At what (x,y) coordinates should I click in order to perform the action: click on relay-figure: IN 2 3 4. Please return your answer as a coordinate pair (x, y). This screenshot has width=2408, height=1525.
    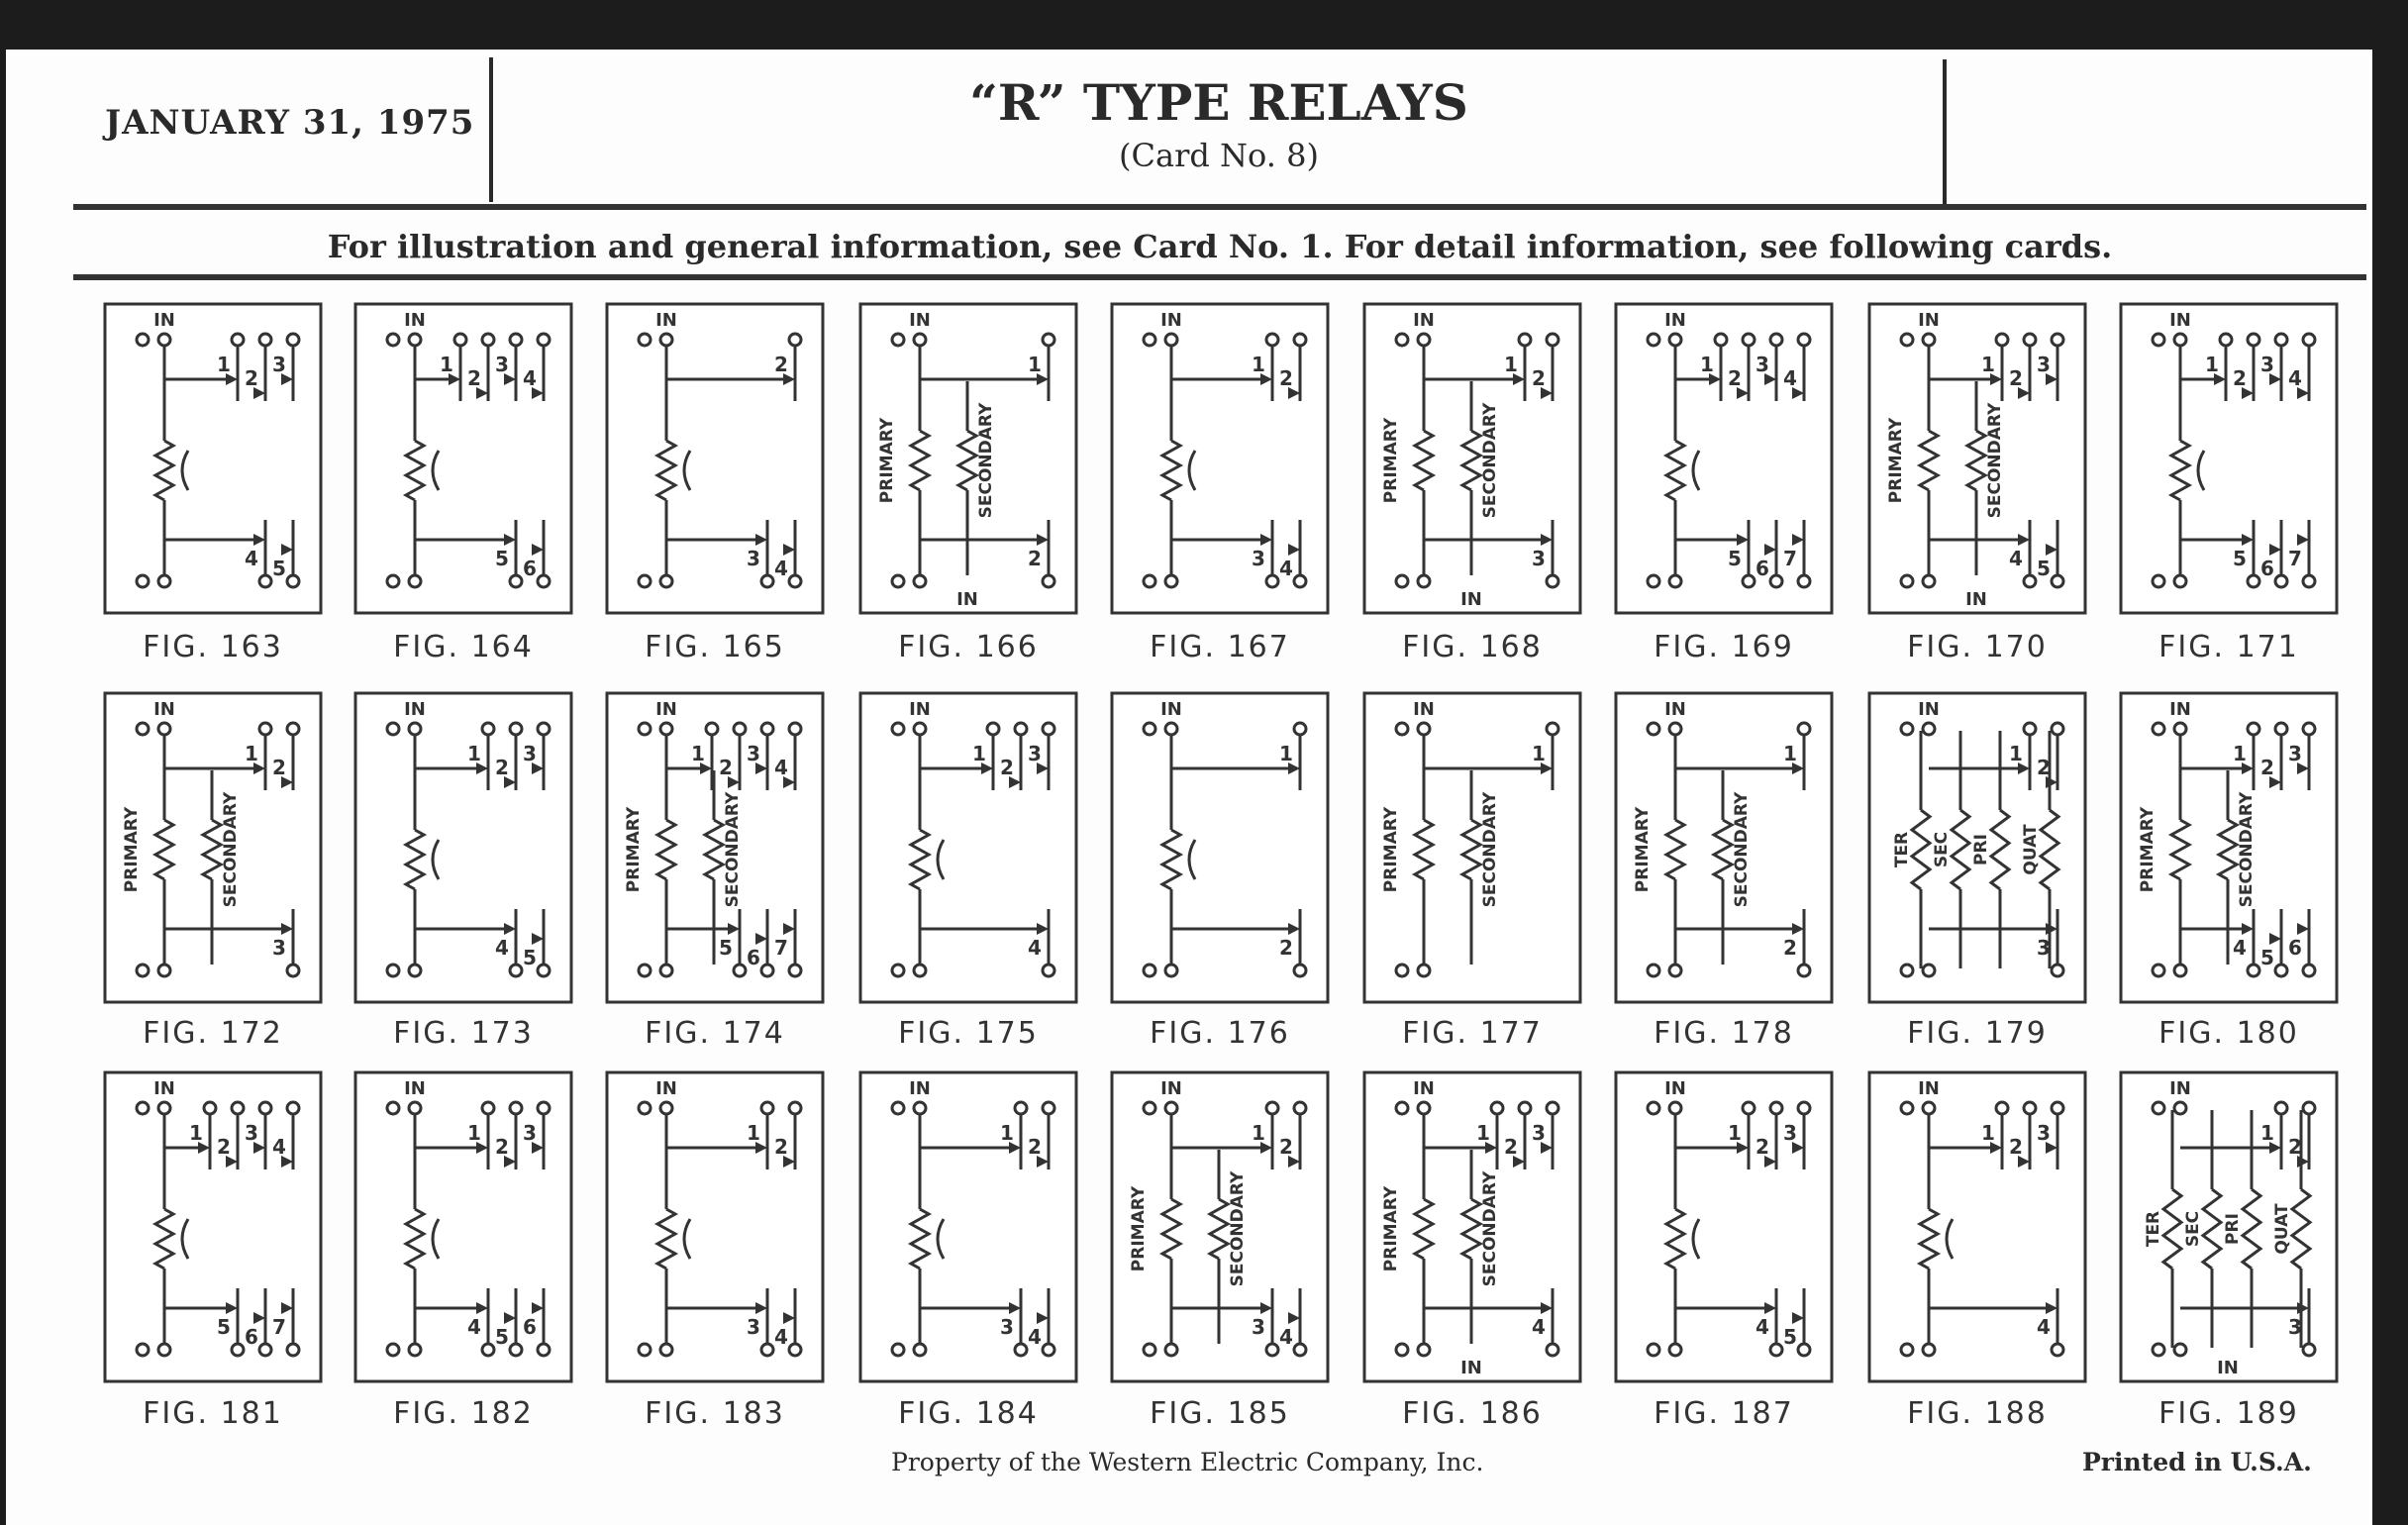
    Looking at the image, I should click on (715, 459).